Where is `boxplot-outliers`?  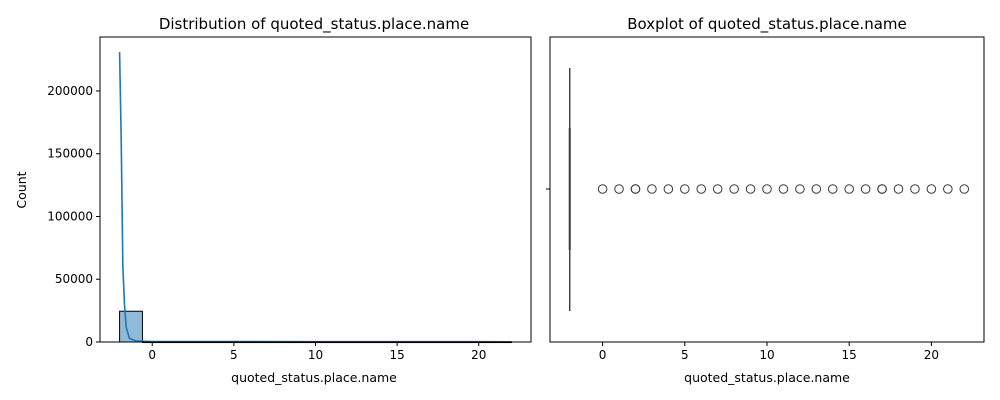
boxplot-outliers is located at coordinates (783, 189).